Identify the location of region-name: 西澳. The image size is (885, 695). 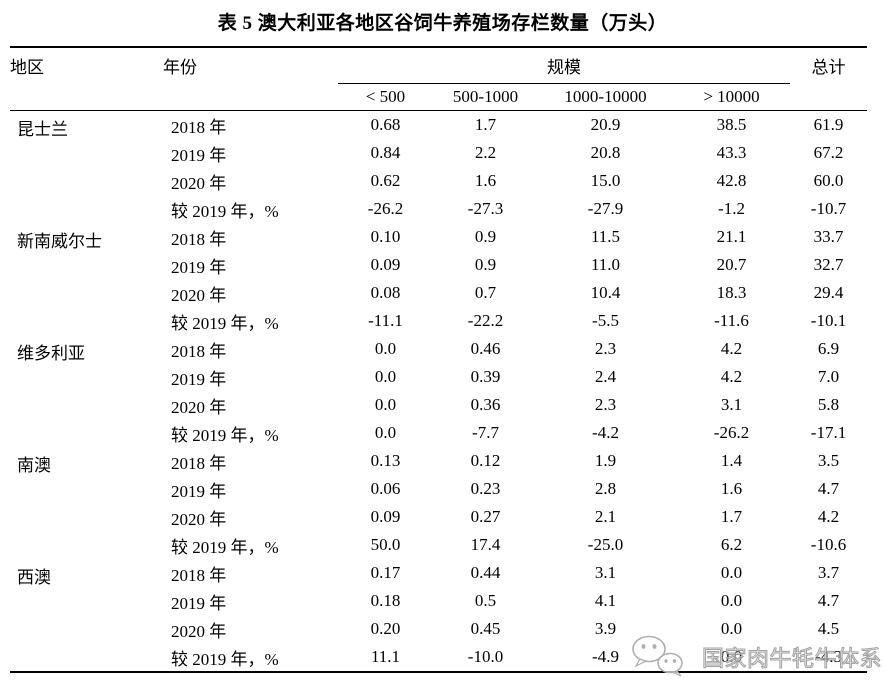
(34, 577).